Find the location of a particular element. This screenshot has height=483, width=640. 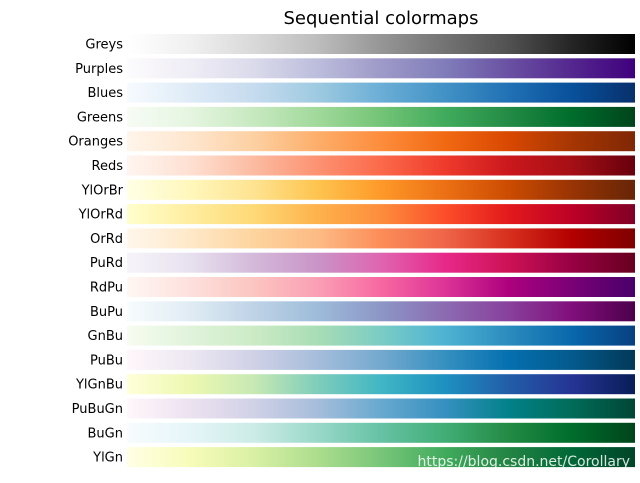

chart-title: Sequential colormaps is located at coordinates (381, 18).